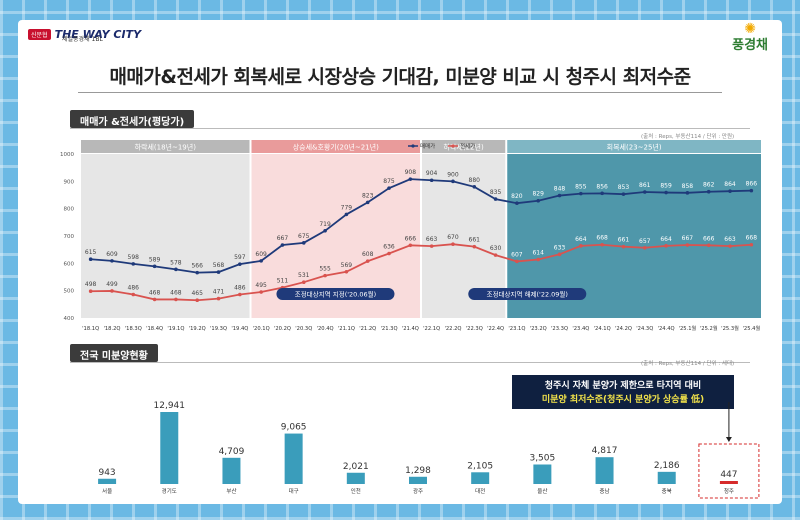 This screenshot has height=520, width=800. I want to click on period-label: 회복세(23~25년), so click(634, 147).